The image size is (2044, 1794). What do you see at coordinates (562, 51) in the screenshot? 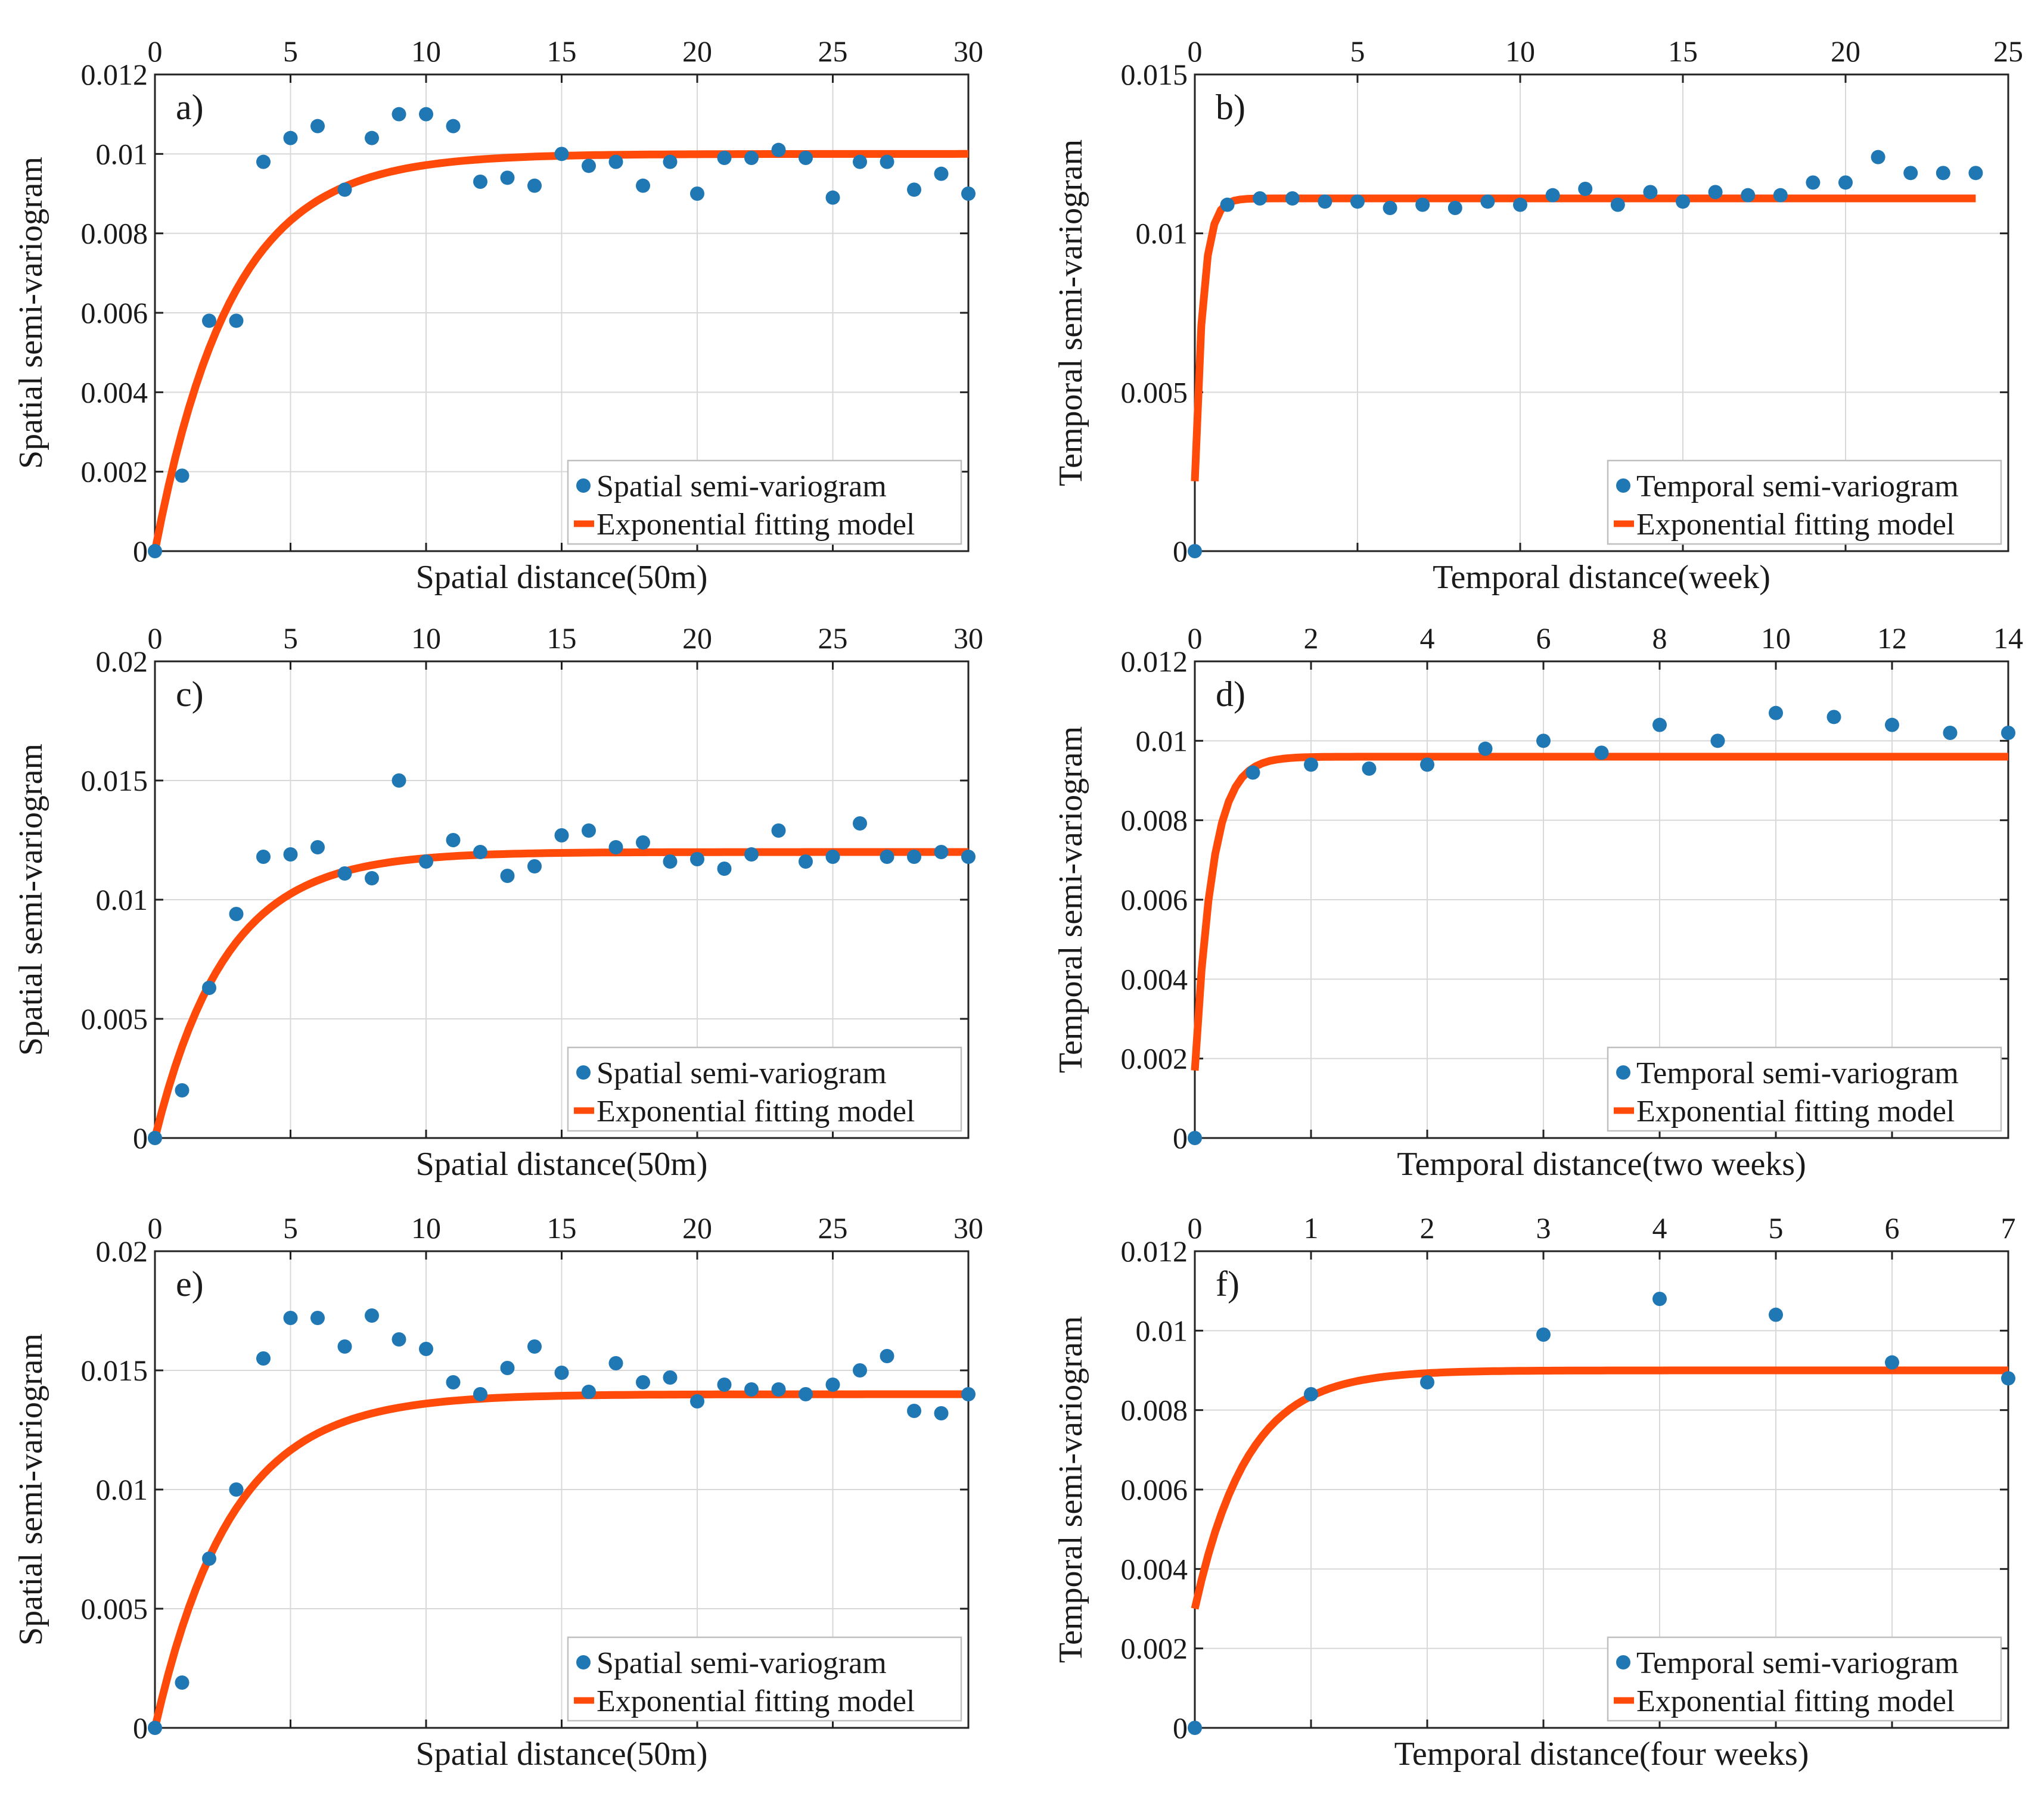
I see `x-tick-label: 15` at bounding box center [562, 51].